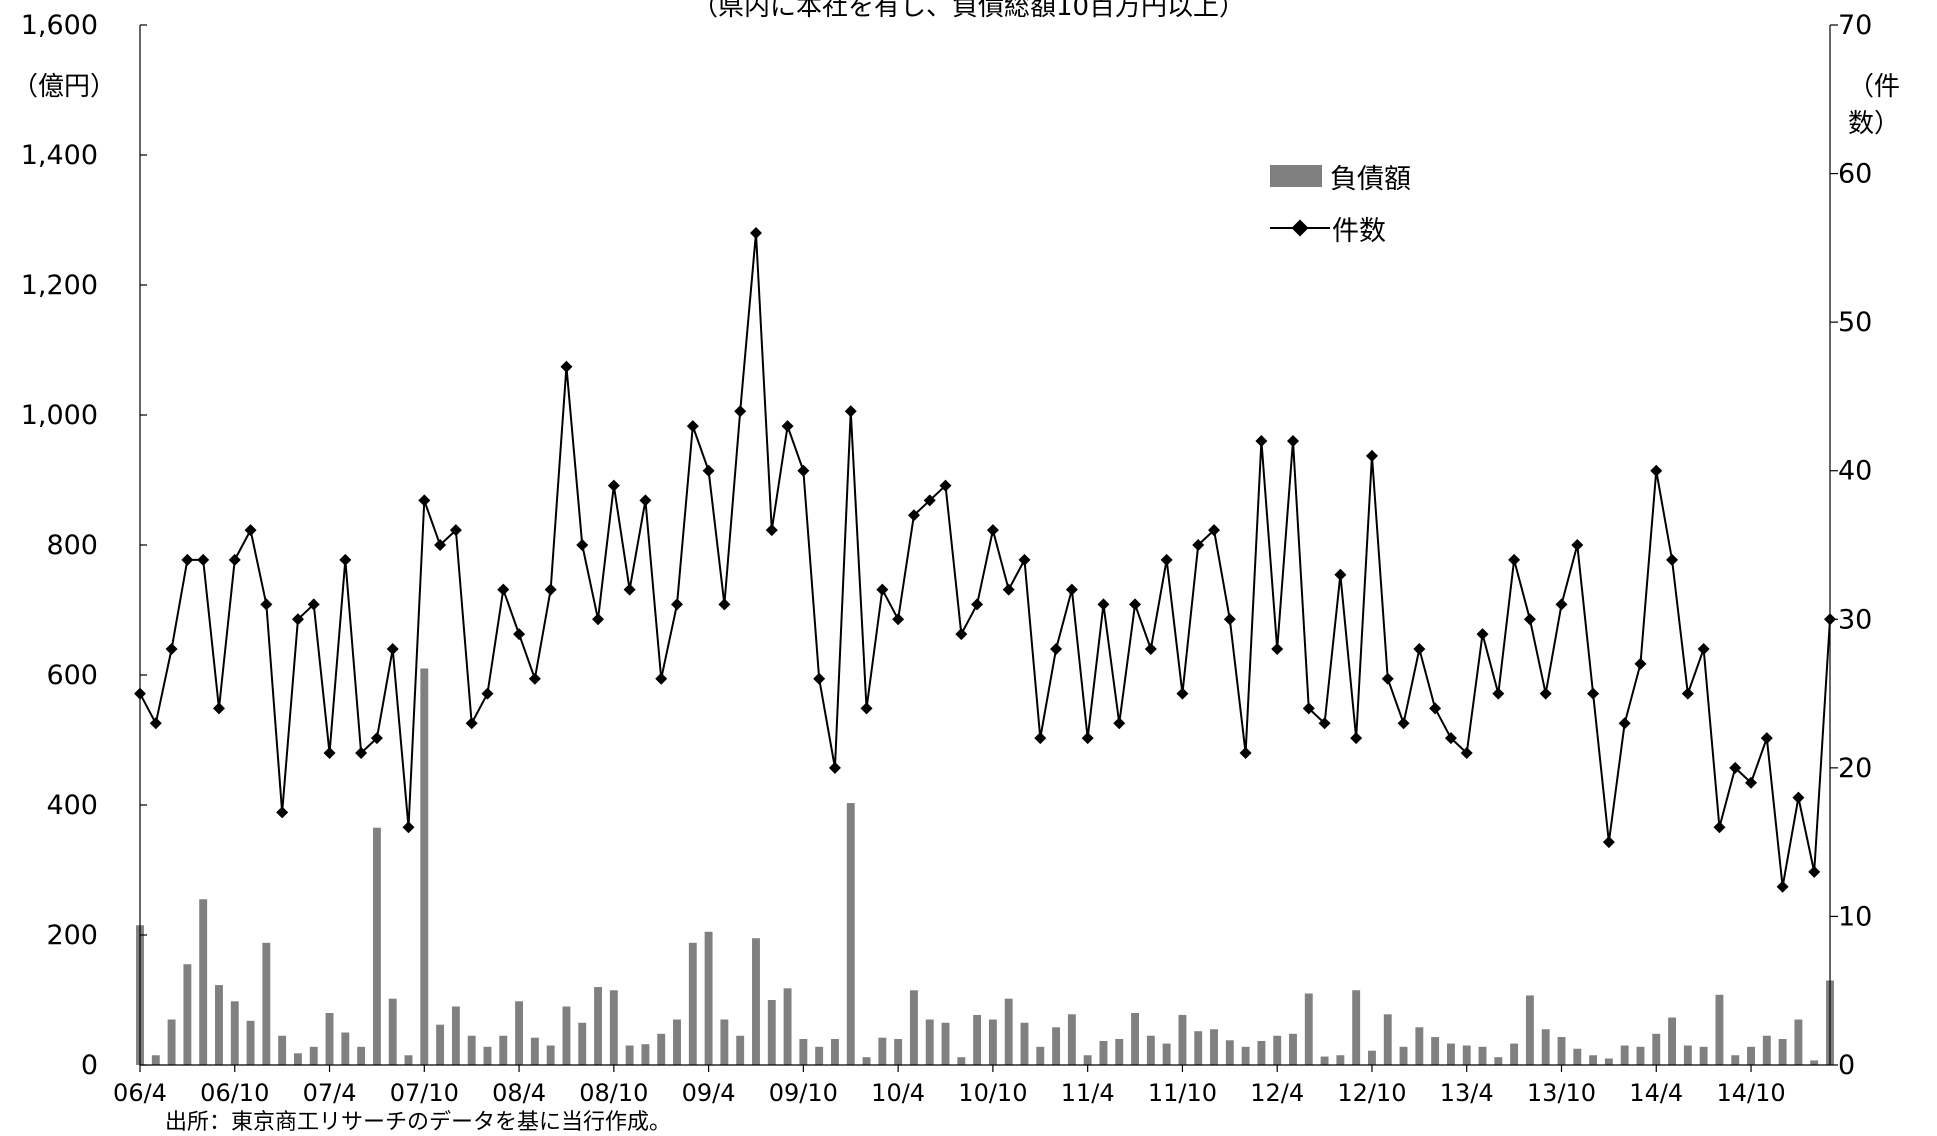  I want to click on legend-label-count: 件数, so click(1359, 231).